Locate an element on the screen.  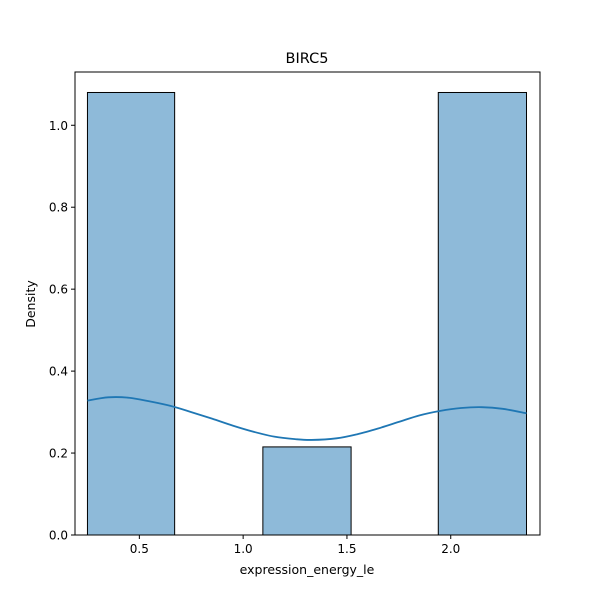
kde-layer is located at coordinates (307, 418).